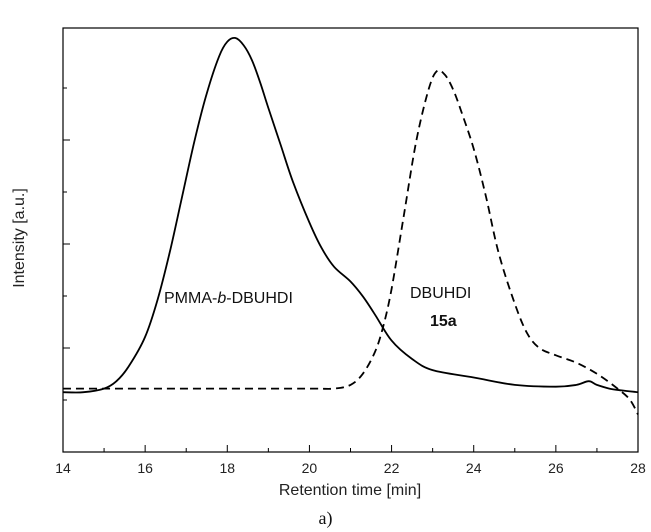 The image size is (651, 532). What do you see at coordinates (63, 468) in the screenshot?
I see `x-tick-label: 14` at bounding box center [63, 468].